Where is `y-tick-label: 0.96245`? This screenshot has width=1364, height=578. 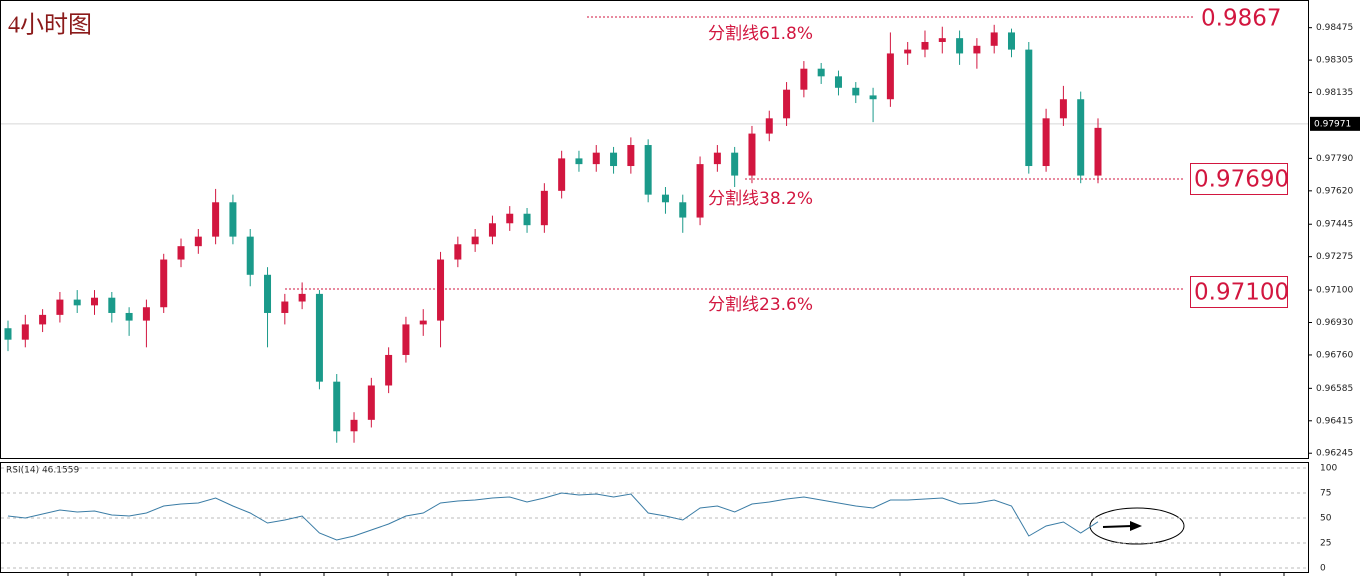
y-tick-label: 0.96245 is located at coordinates (1334, 454).